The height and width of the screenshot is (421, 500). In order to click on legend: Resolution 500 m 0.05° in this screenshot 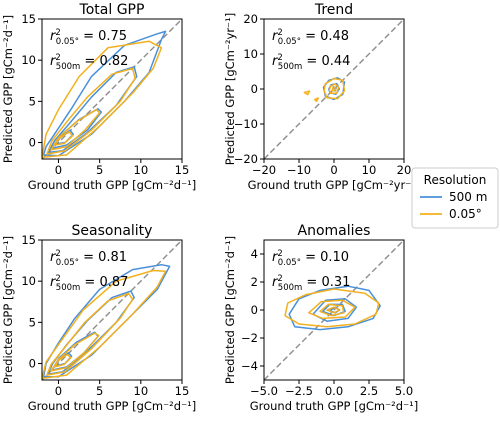, I will do `click(455, 198)`.